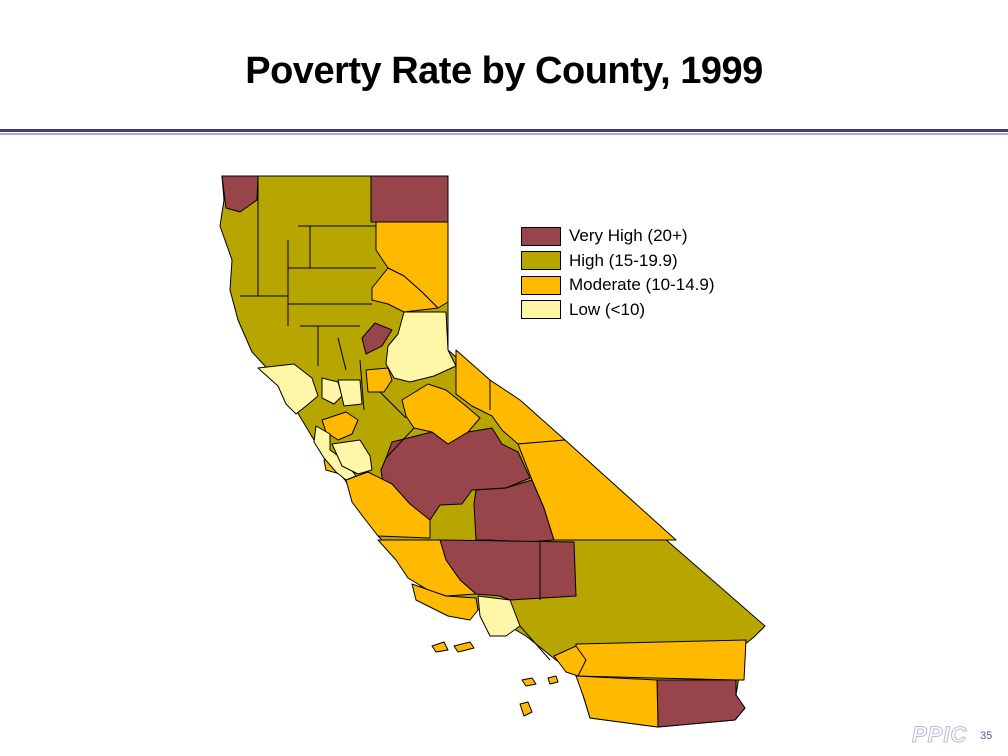  I want to click on page-number: 35, so click(986, 736).